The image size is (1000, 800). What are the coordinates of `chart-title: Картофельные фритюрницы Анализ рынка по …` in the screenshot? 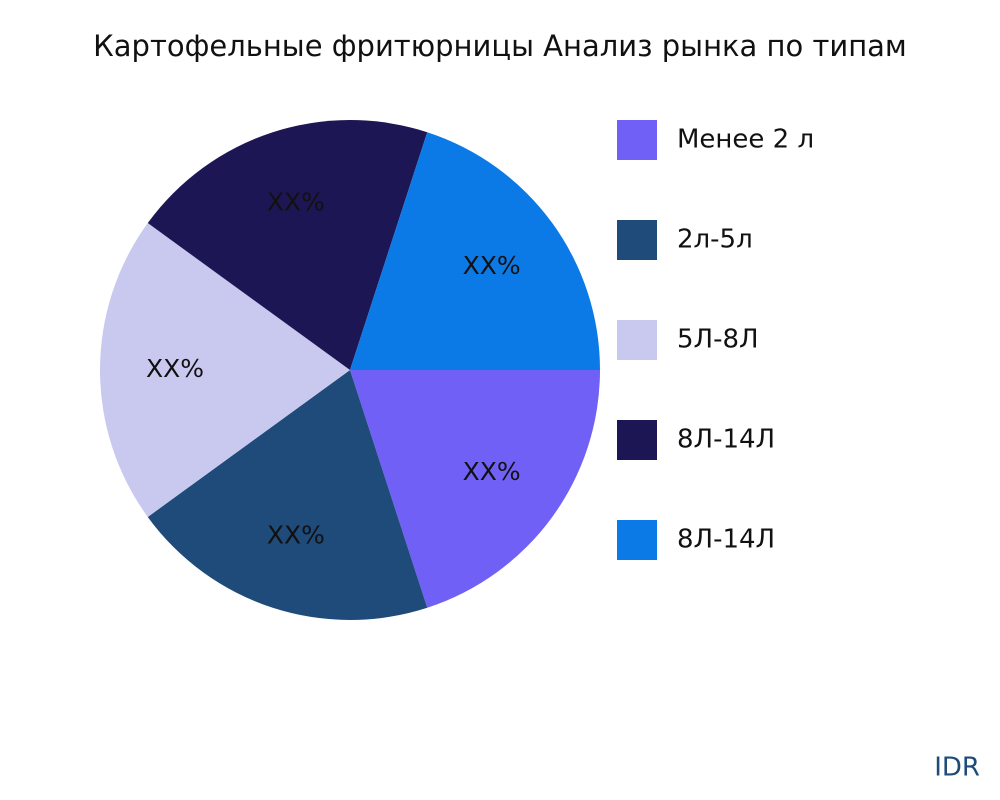 It's located at (500, 46).